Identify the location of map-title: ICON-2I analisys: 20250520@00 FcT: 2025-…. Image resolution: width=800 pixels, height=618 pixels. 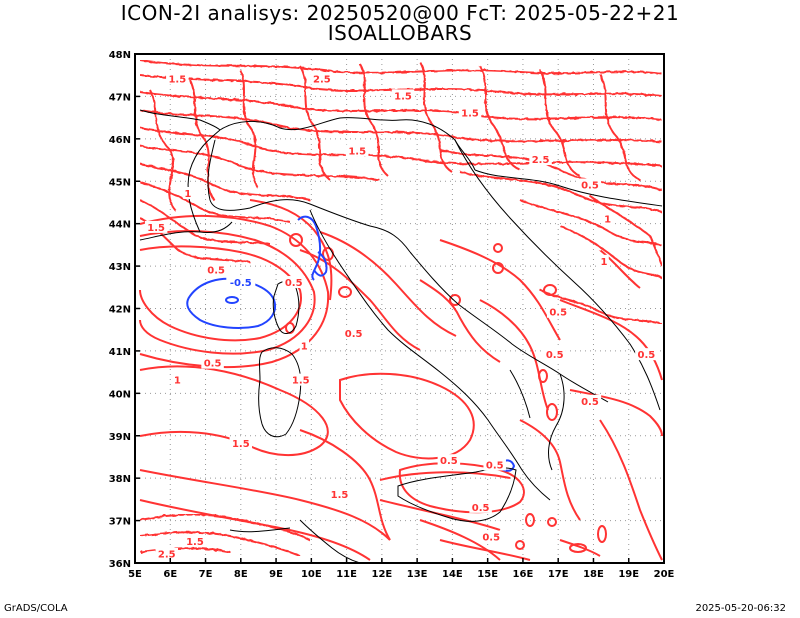
(400, 13).